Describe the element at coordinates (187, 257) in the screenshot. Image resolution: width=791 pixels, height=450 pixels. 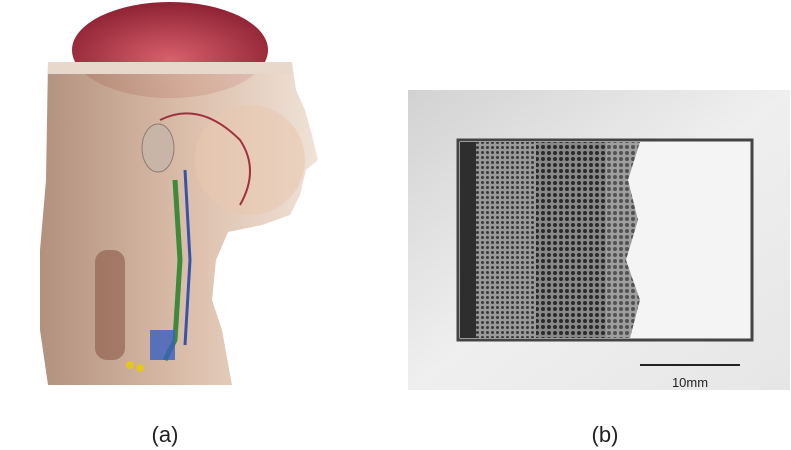
I see `vessel` at that location.